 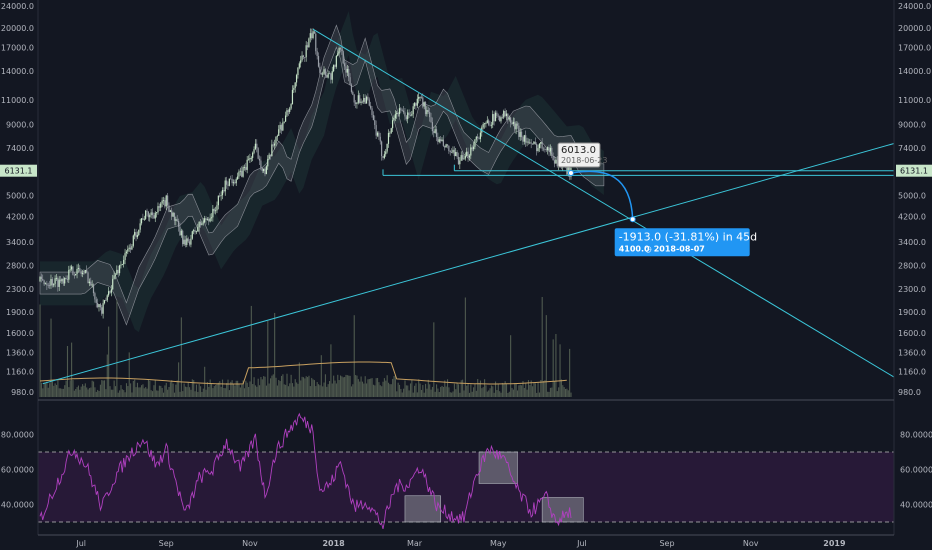 What do you see at coordinates (914, 6) in the screenshot?
I see `price-tick-label-right: 24000.0` at bounding box center [914, 6].